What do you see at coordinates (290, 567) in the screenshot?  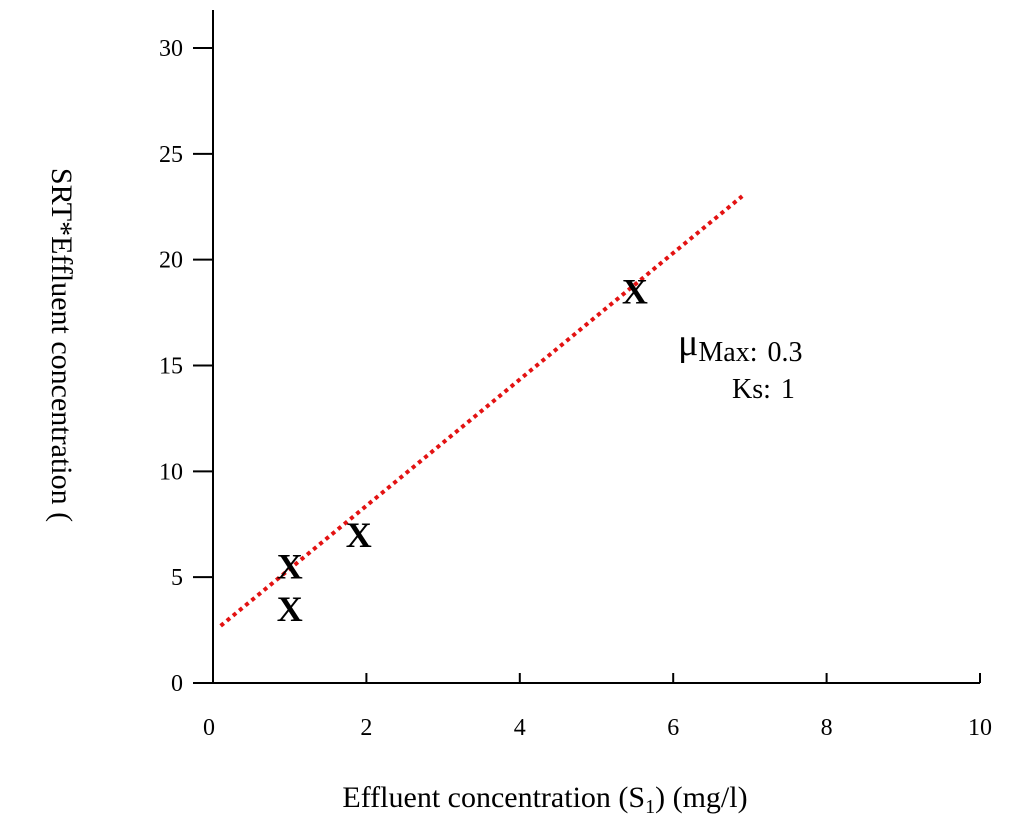 I see `data-point-2: X` at bounding box center [290, 567].